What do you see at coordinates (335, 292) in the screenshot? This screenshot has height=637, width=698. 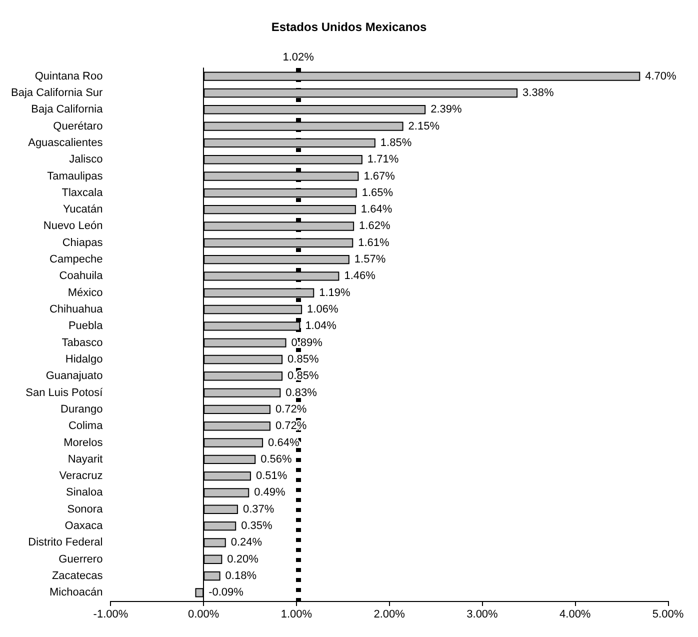 I see `data-label: 1.19%` at bounding box center [335, 292].